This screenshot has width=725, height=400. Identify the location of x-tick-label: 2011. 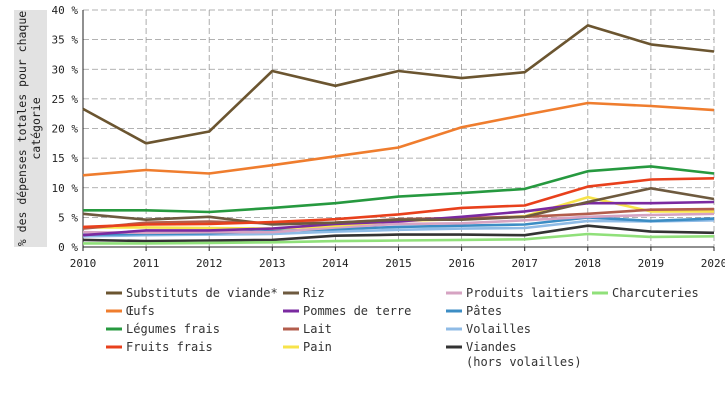
(146, 263).